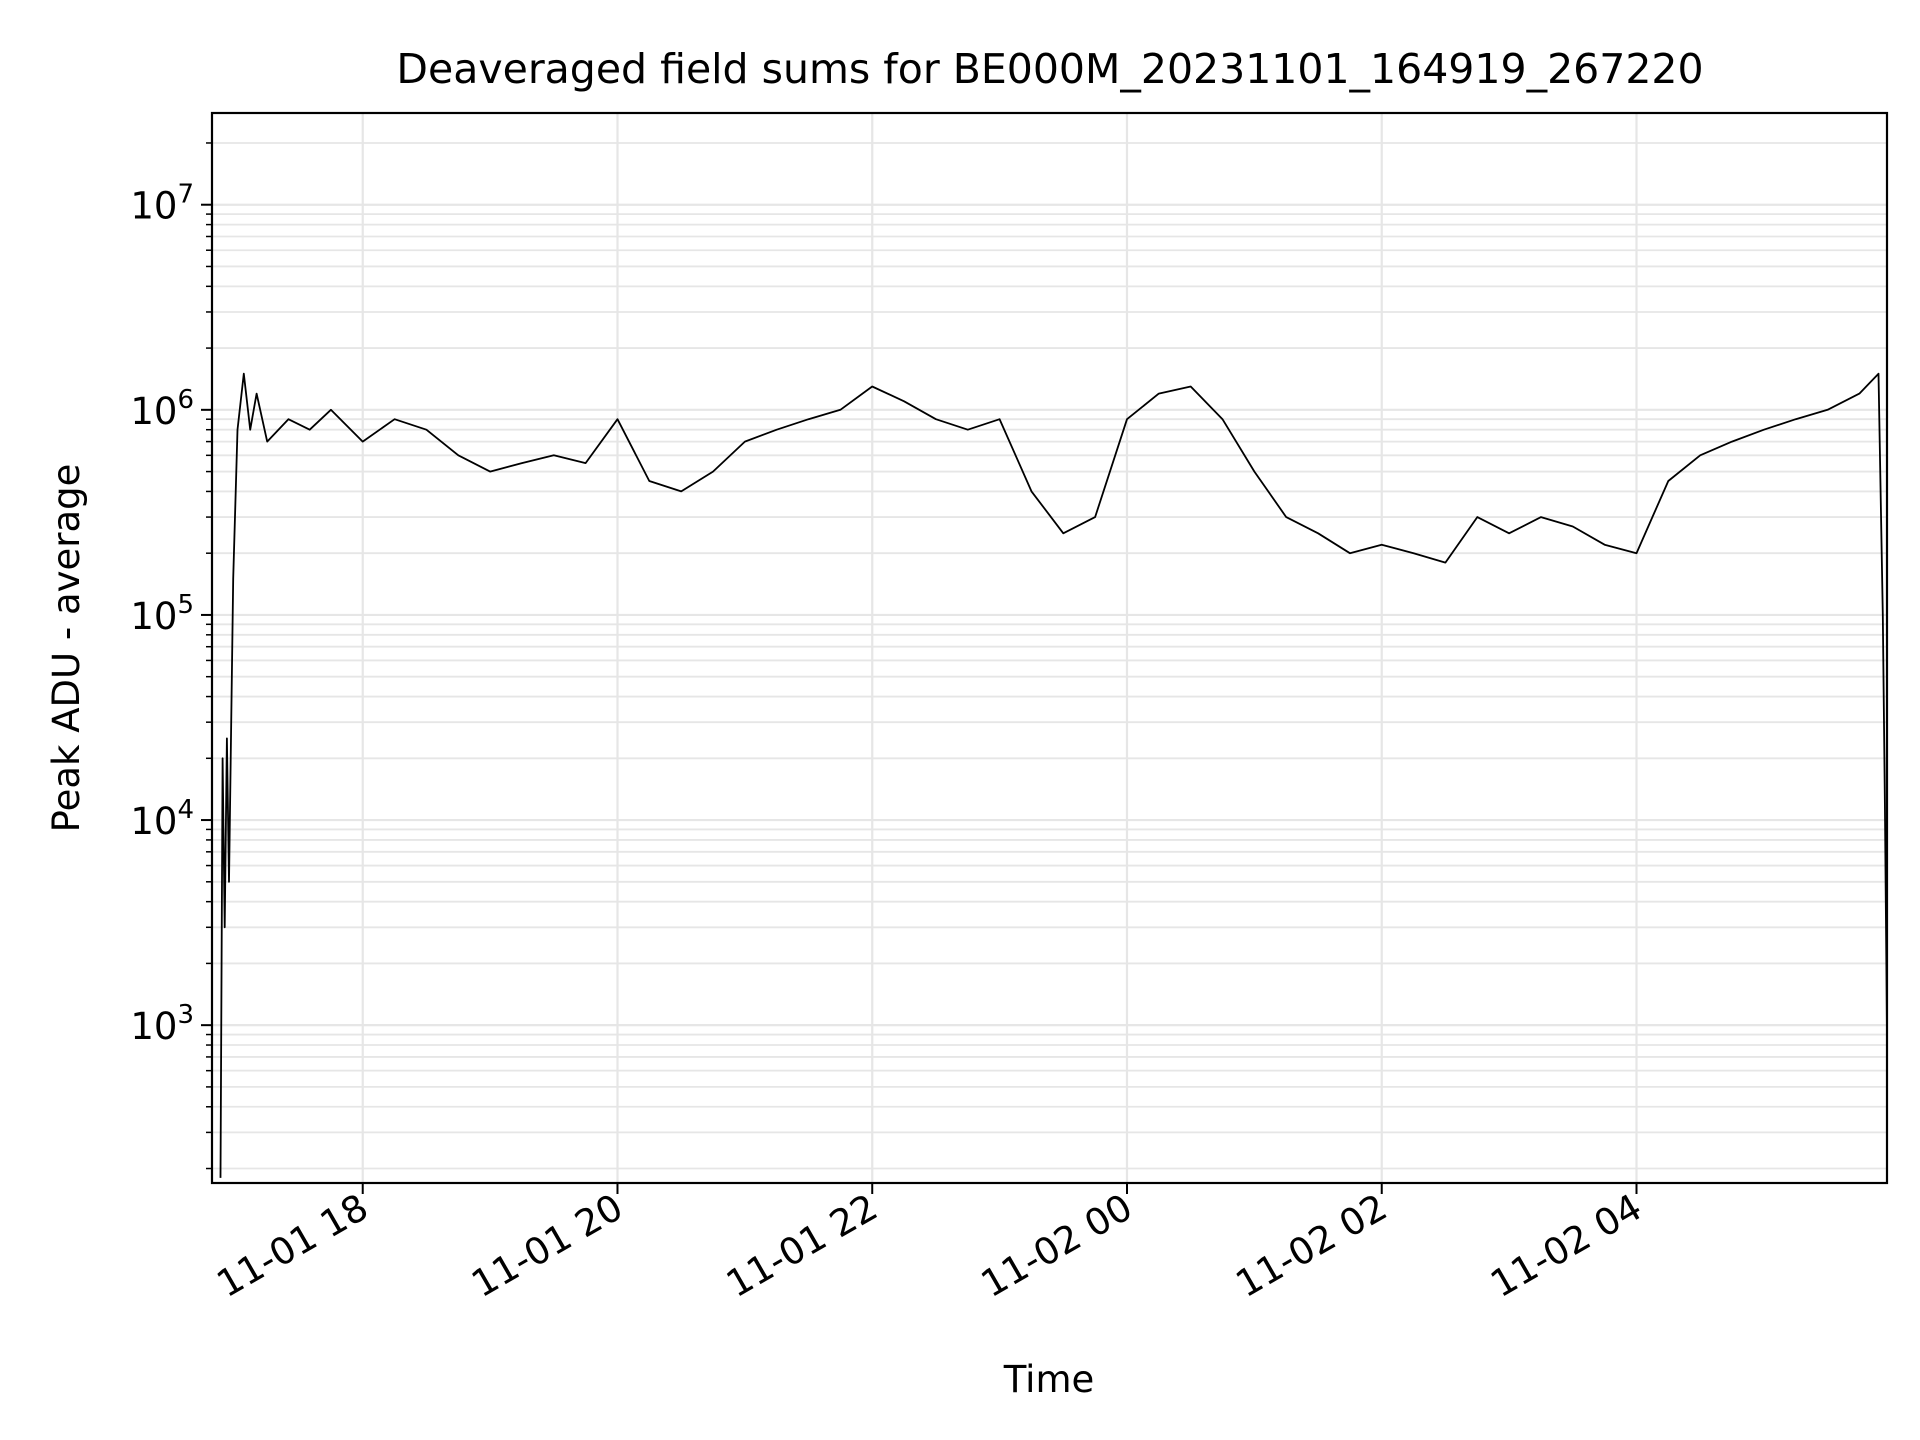 The height and width of the screenshot is (1440, 1920). Describe the element at coordinates (162, 614) in the screenshot. I see `y-tick-label: 105` at that location.